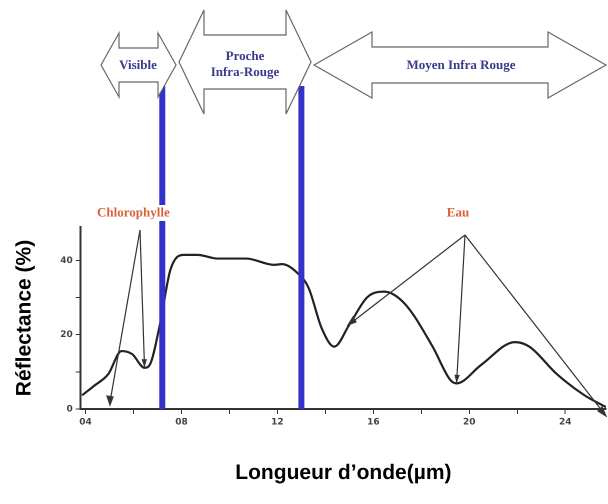 Image resolution: width=608 pixels, height=504 pixels. I want to click on x-tick-label: 12, so click(277, 423).